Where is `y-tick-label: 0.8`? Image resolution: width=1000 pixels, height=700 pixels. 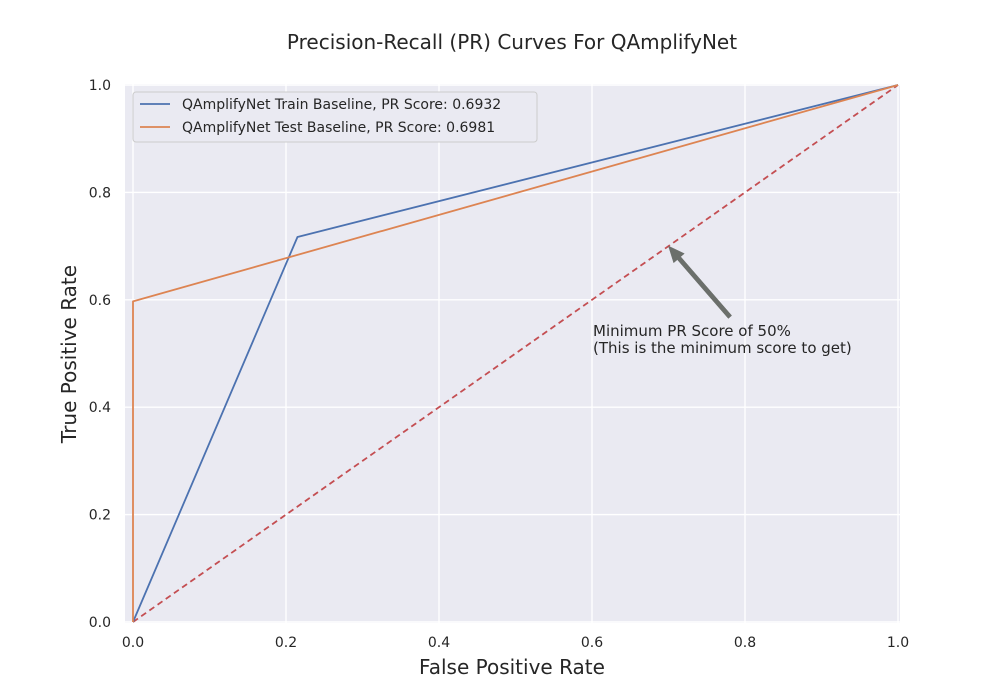
y-tick-label: 0.8 is located at coordinates (100, 193).